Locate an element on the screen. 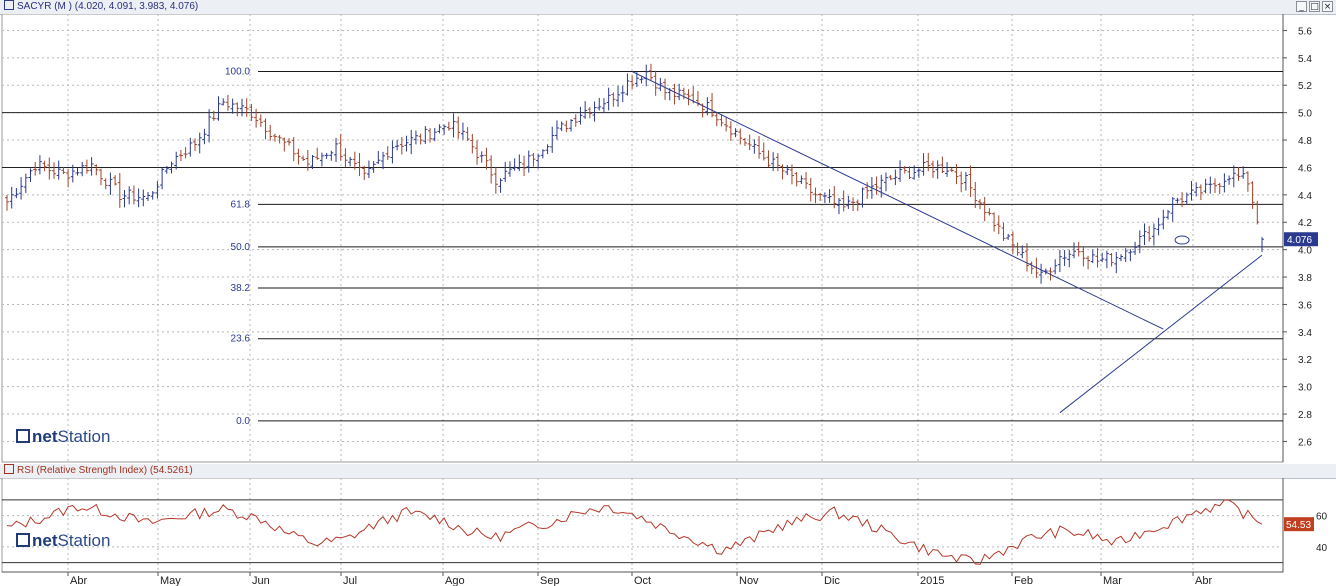 The height and width of the screenshot is (586, 1336). price-y-tick-label: 5.2 is located at coordinates (1305, 86).